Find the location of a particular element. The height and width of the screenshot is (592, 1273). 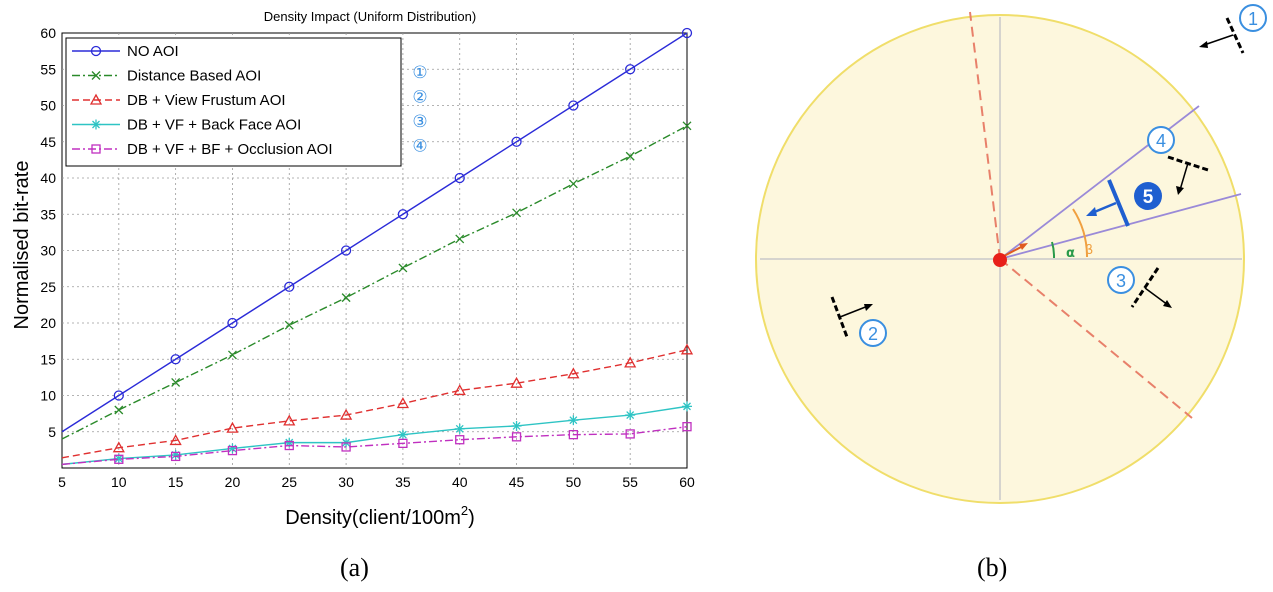

x-axis-label: Density(client/100m2) is located at coordinates (380, 516).